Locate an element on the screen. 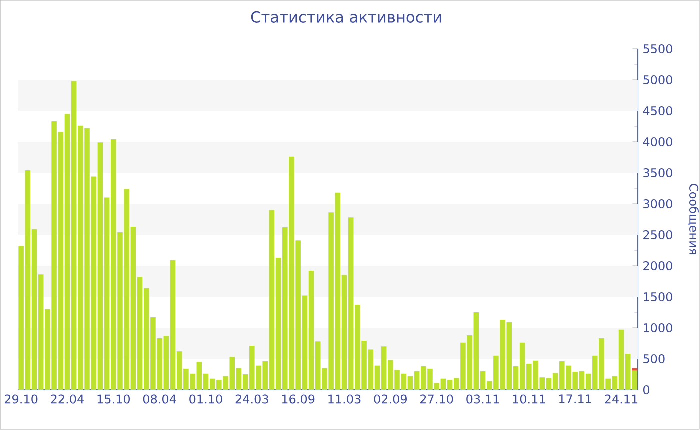 This screenshot has height=430, width=700. x-tick-label: 02.09 is located at coordinates (390, 399).